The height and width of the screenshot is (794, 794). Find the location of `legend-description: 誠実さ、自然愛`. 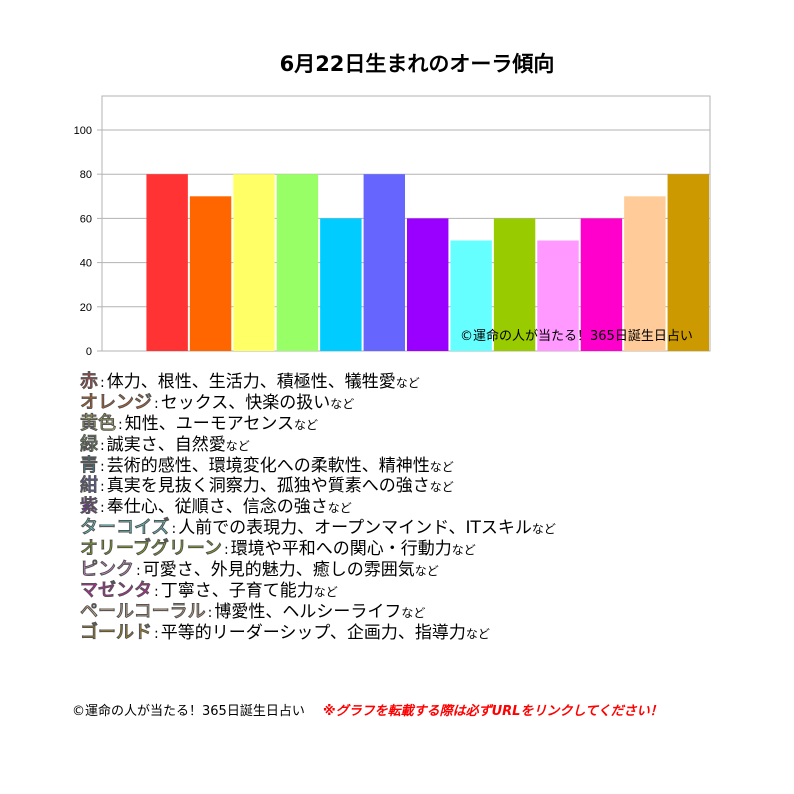

legend-description: 誠実さ、自然愛 is located at coordinates (166, 444).